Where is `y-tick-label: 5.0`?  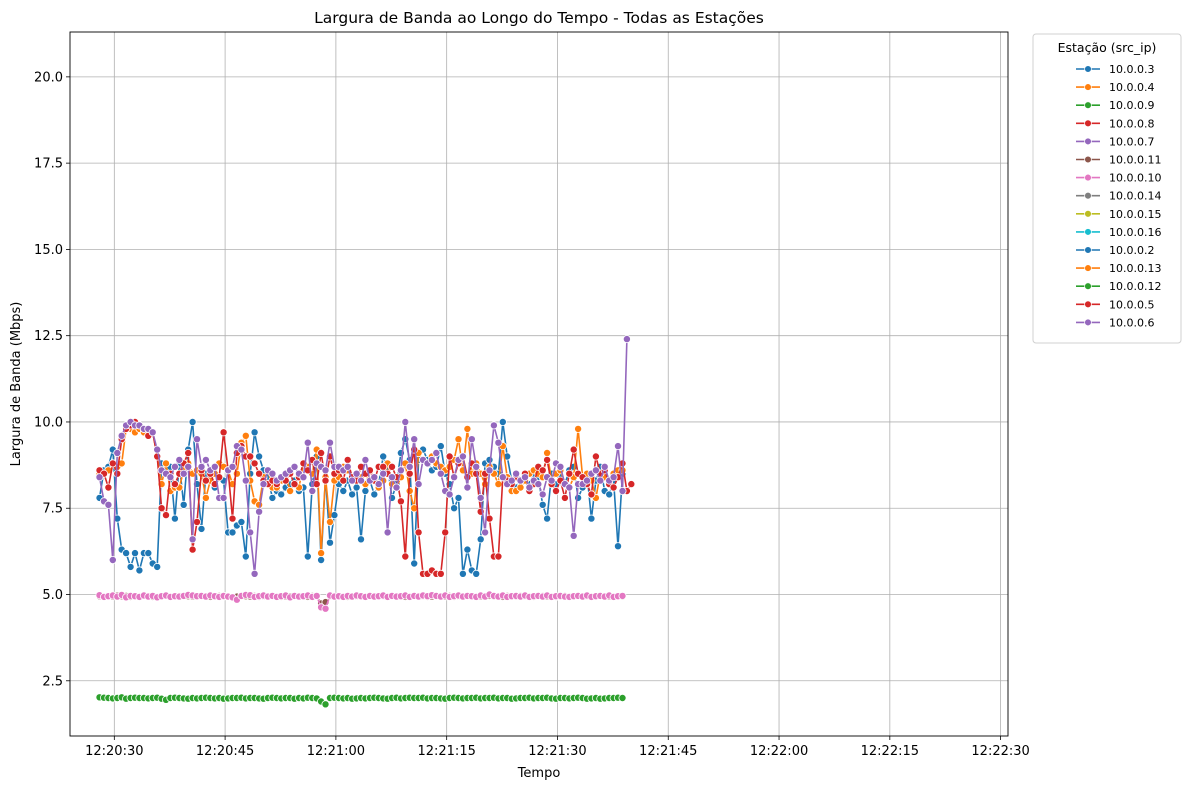
y-tick-label: 5.0 is located at coordinates (52, 595).